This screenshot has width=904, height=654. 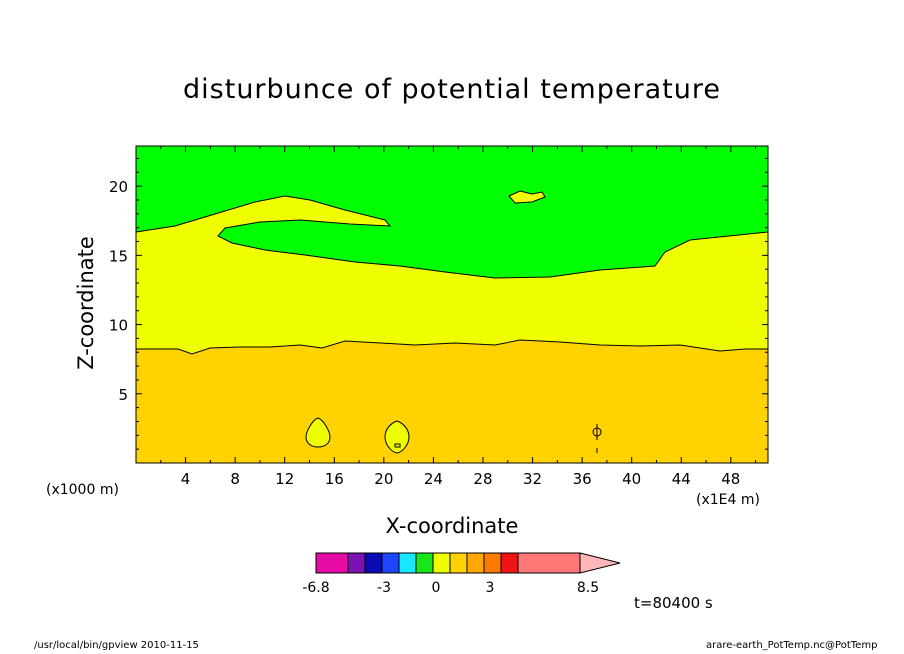 What do you see at coordinates (384, 588) in the screenshot?
I see `colorbar-label: -3` at bounding box center [384, 588].